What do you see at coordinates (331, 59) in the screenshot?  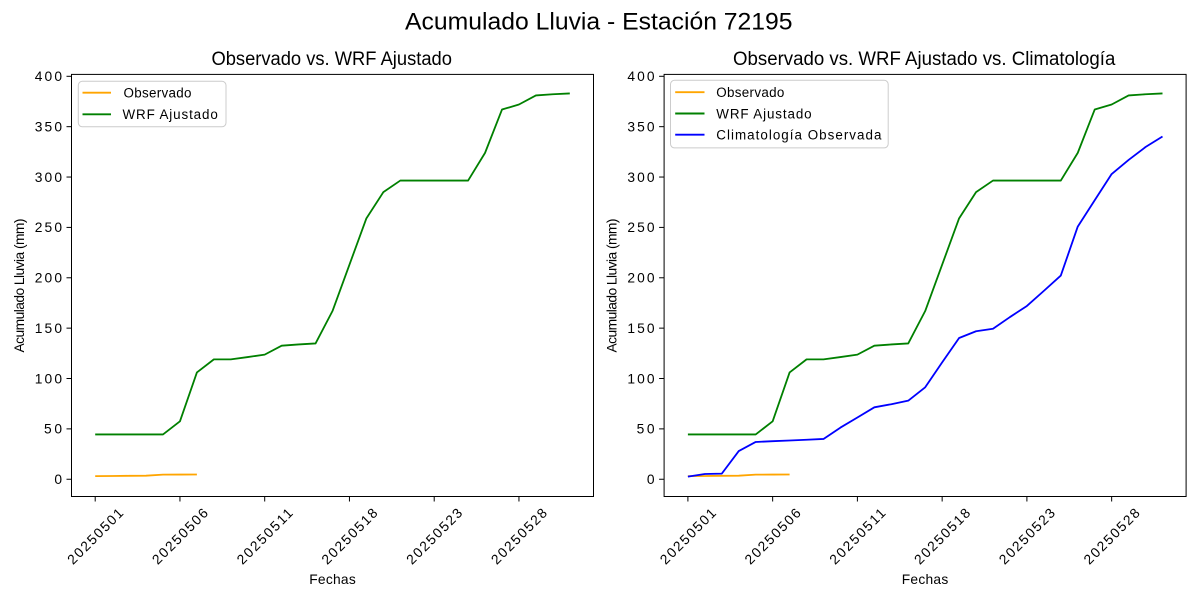 I see `svg-text: Observado vs. WRF Ajustado` at bounding box center [331, 59].